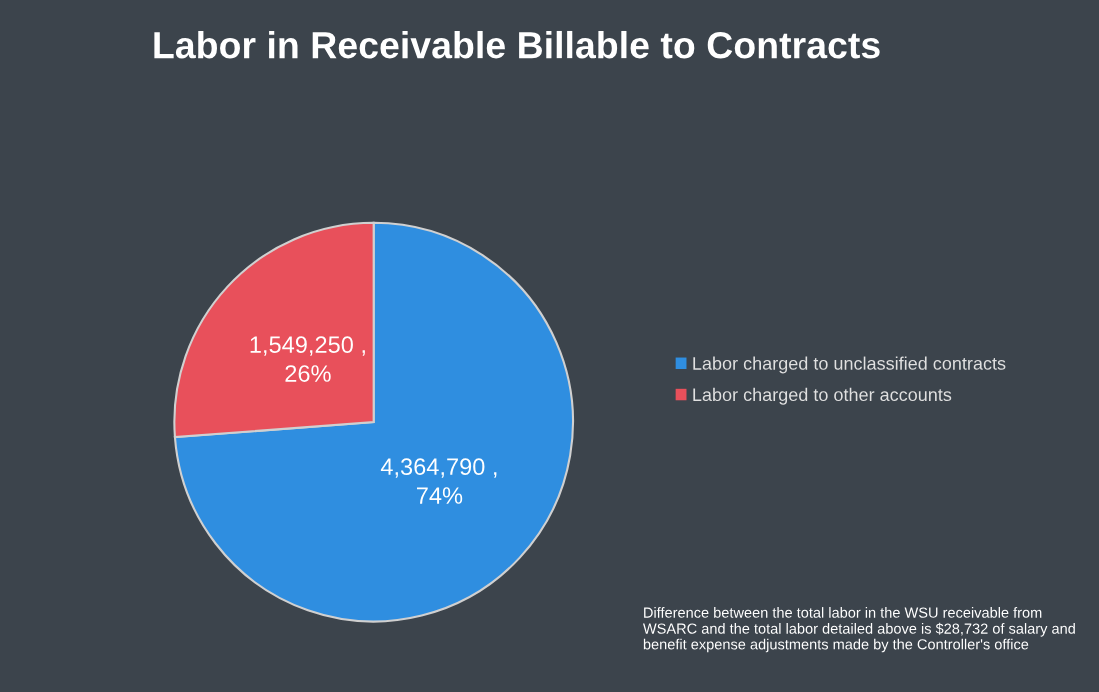  I want to click on chart-title: Labor in Receivable Billable to Contracts, so click(517, 44).